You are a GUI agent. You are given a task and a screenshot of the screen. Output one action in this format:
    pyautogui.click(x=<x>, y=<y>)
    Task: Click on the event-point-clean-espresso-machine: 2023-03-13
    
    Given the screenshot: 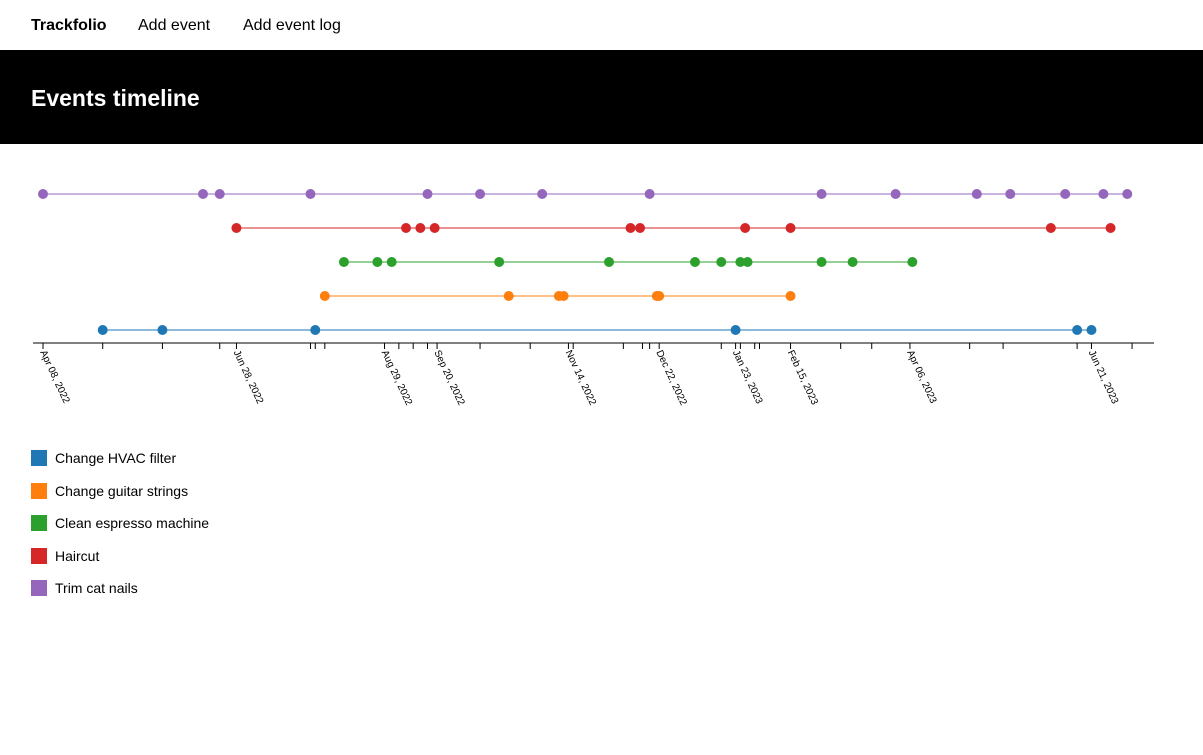 What is the action you would take?
    pyautogui.click(x=852, y=262)
    